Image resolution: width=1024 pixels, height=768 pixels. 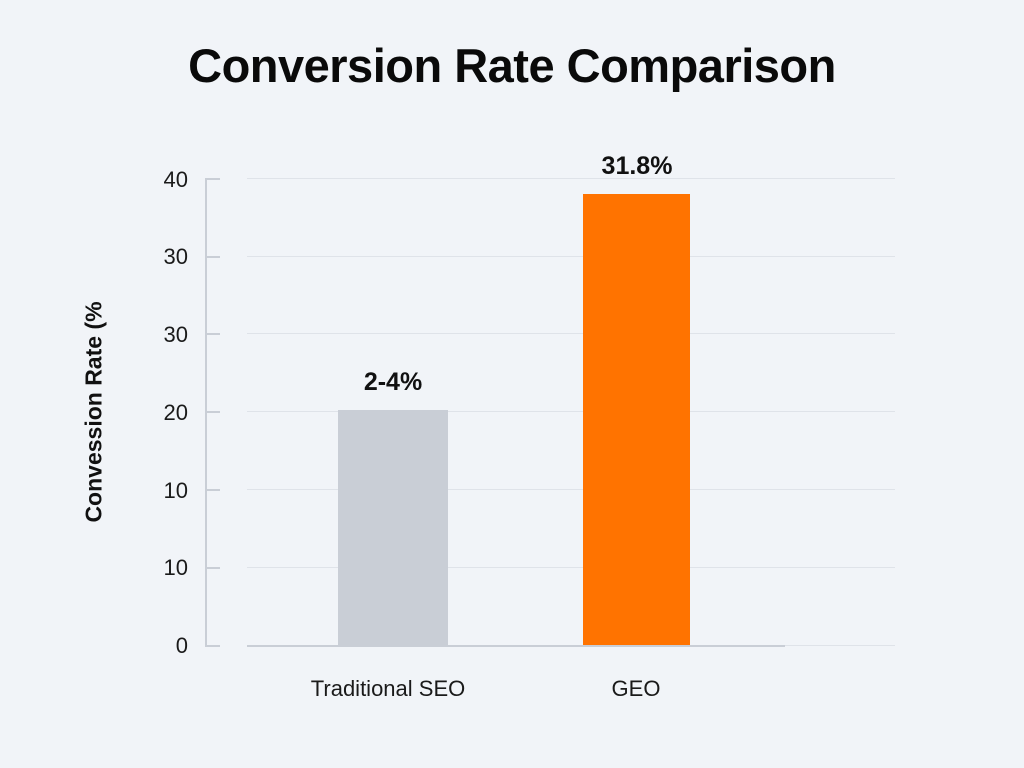 What do you see at coordinates (393, 527) in the screenshot?
I see `bar-traditional-seo` at bounding box center [393, 527].